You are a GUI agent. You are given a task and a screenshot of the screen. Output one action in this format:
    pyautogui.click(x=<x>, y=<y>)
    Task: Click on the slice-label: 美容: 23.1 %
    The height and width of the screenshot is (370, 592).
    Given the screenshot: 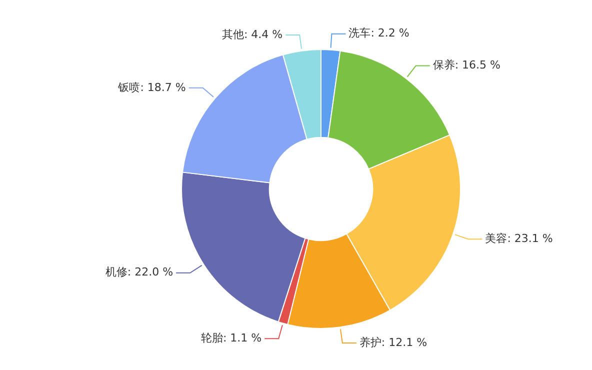 What is the action you would take?
    pyautogui.click(x=519, y=238)
    